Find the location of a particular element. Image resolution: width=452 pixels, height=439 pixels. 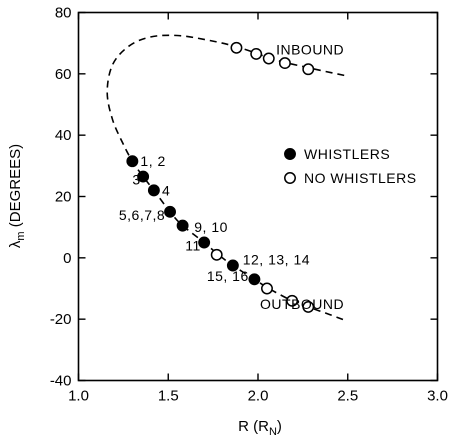

y-tick-label: 60 is located at coordinates (63, 74).